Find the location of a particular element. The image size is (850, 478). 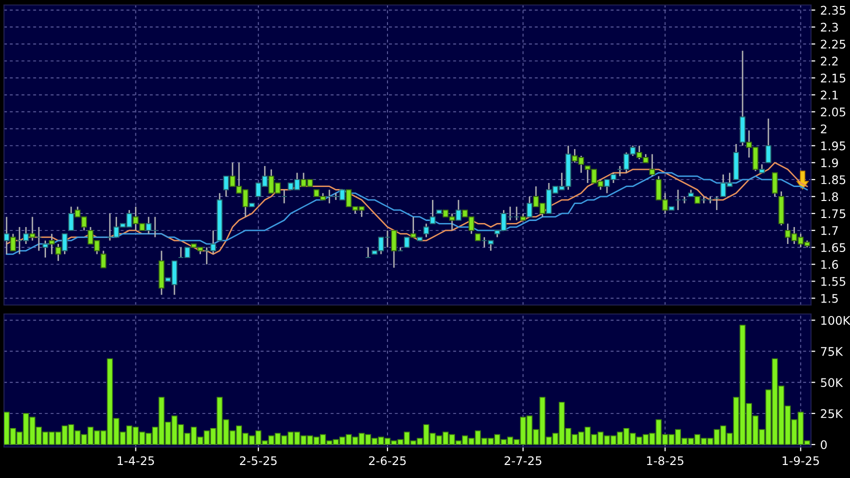

y-tick-label: 25K is located at coordinates (832, 413).